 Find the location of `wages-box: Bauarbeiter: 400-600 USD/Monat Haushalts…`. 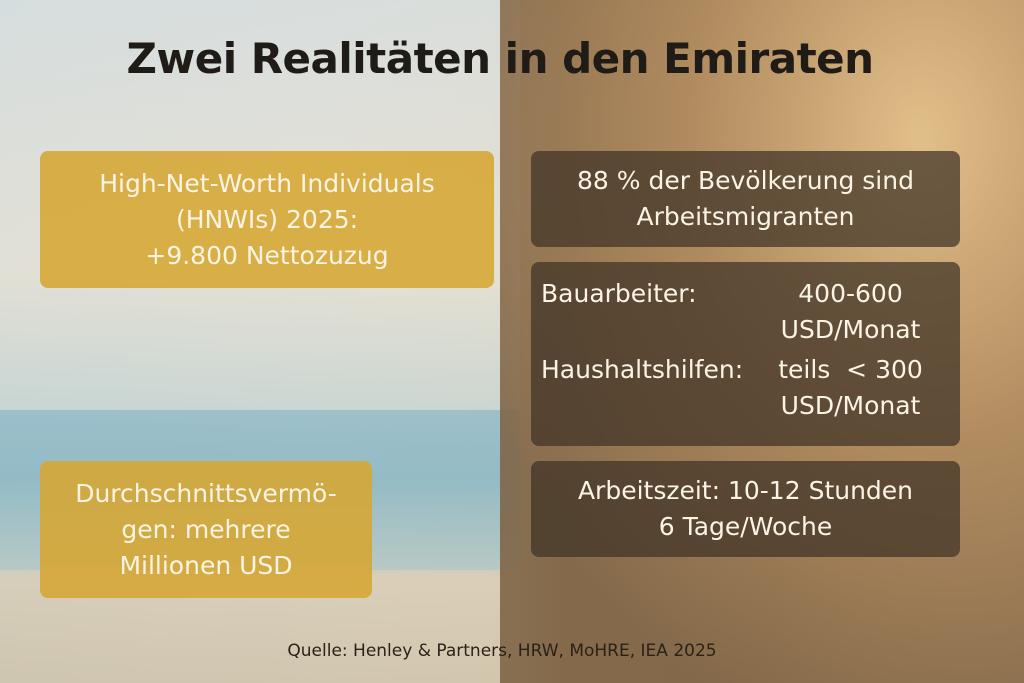

wages-box: Bauarbeiter: 400-600 USD/Monat Haushalts… is located at coordinates (745, 354).